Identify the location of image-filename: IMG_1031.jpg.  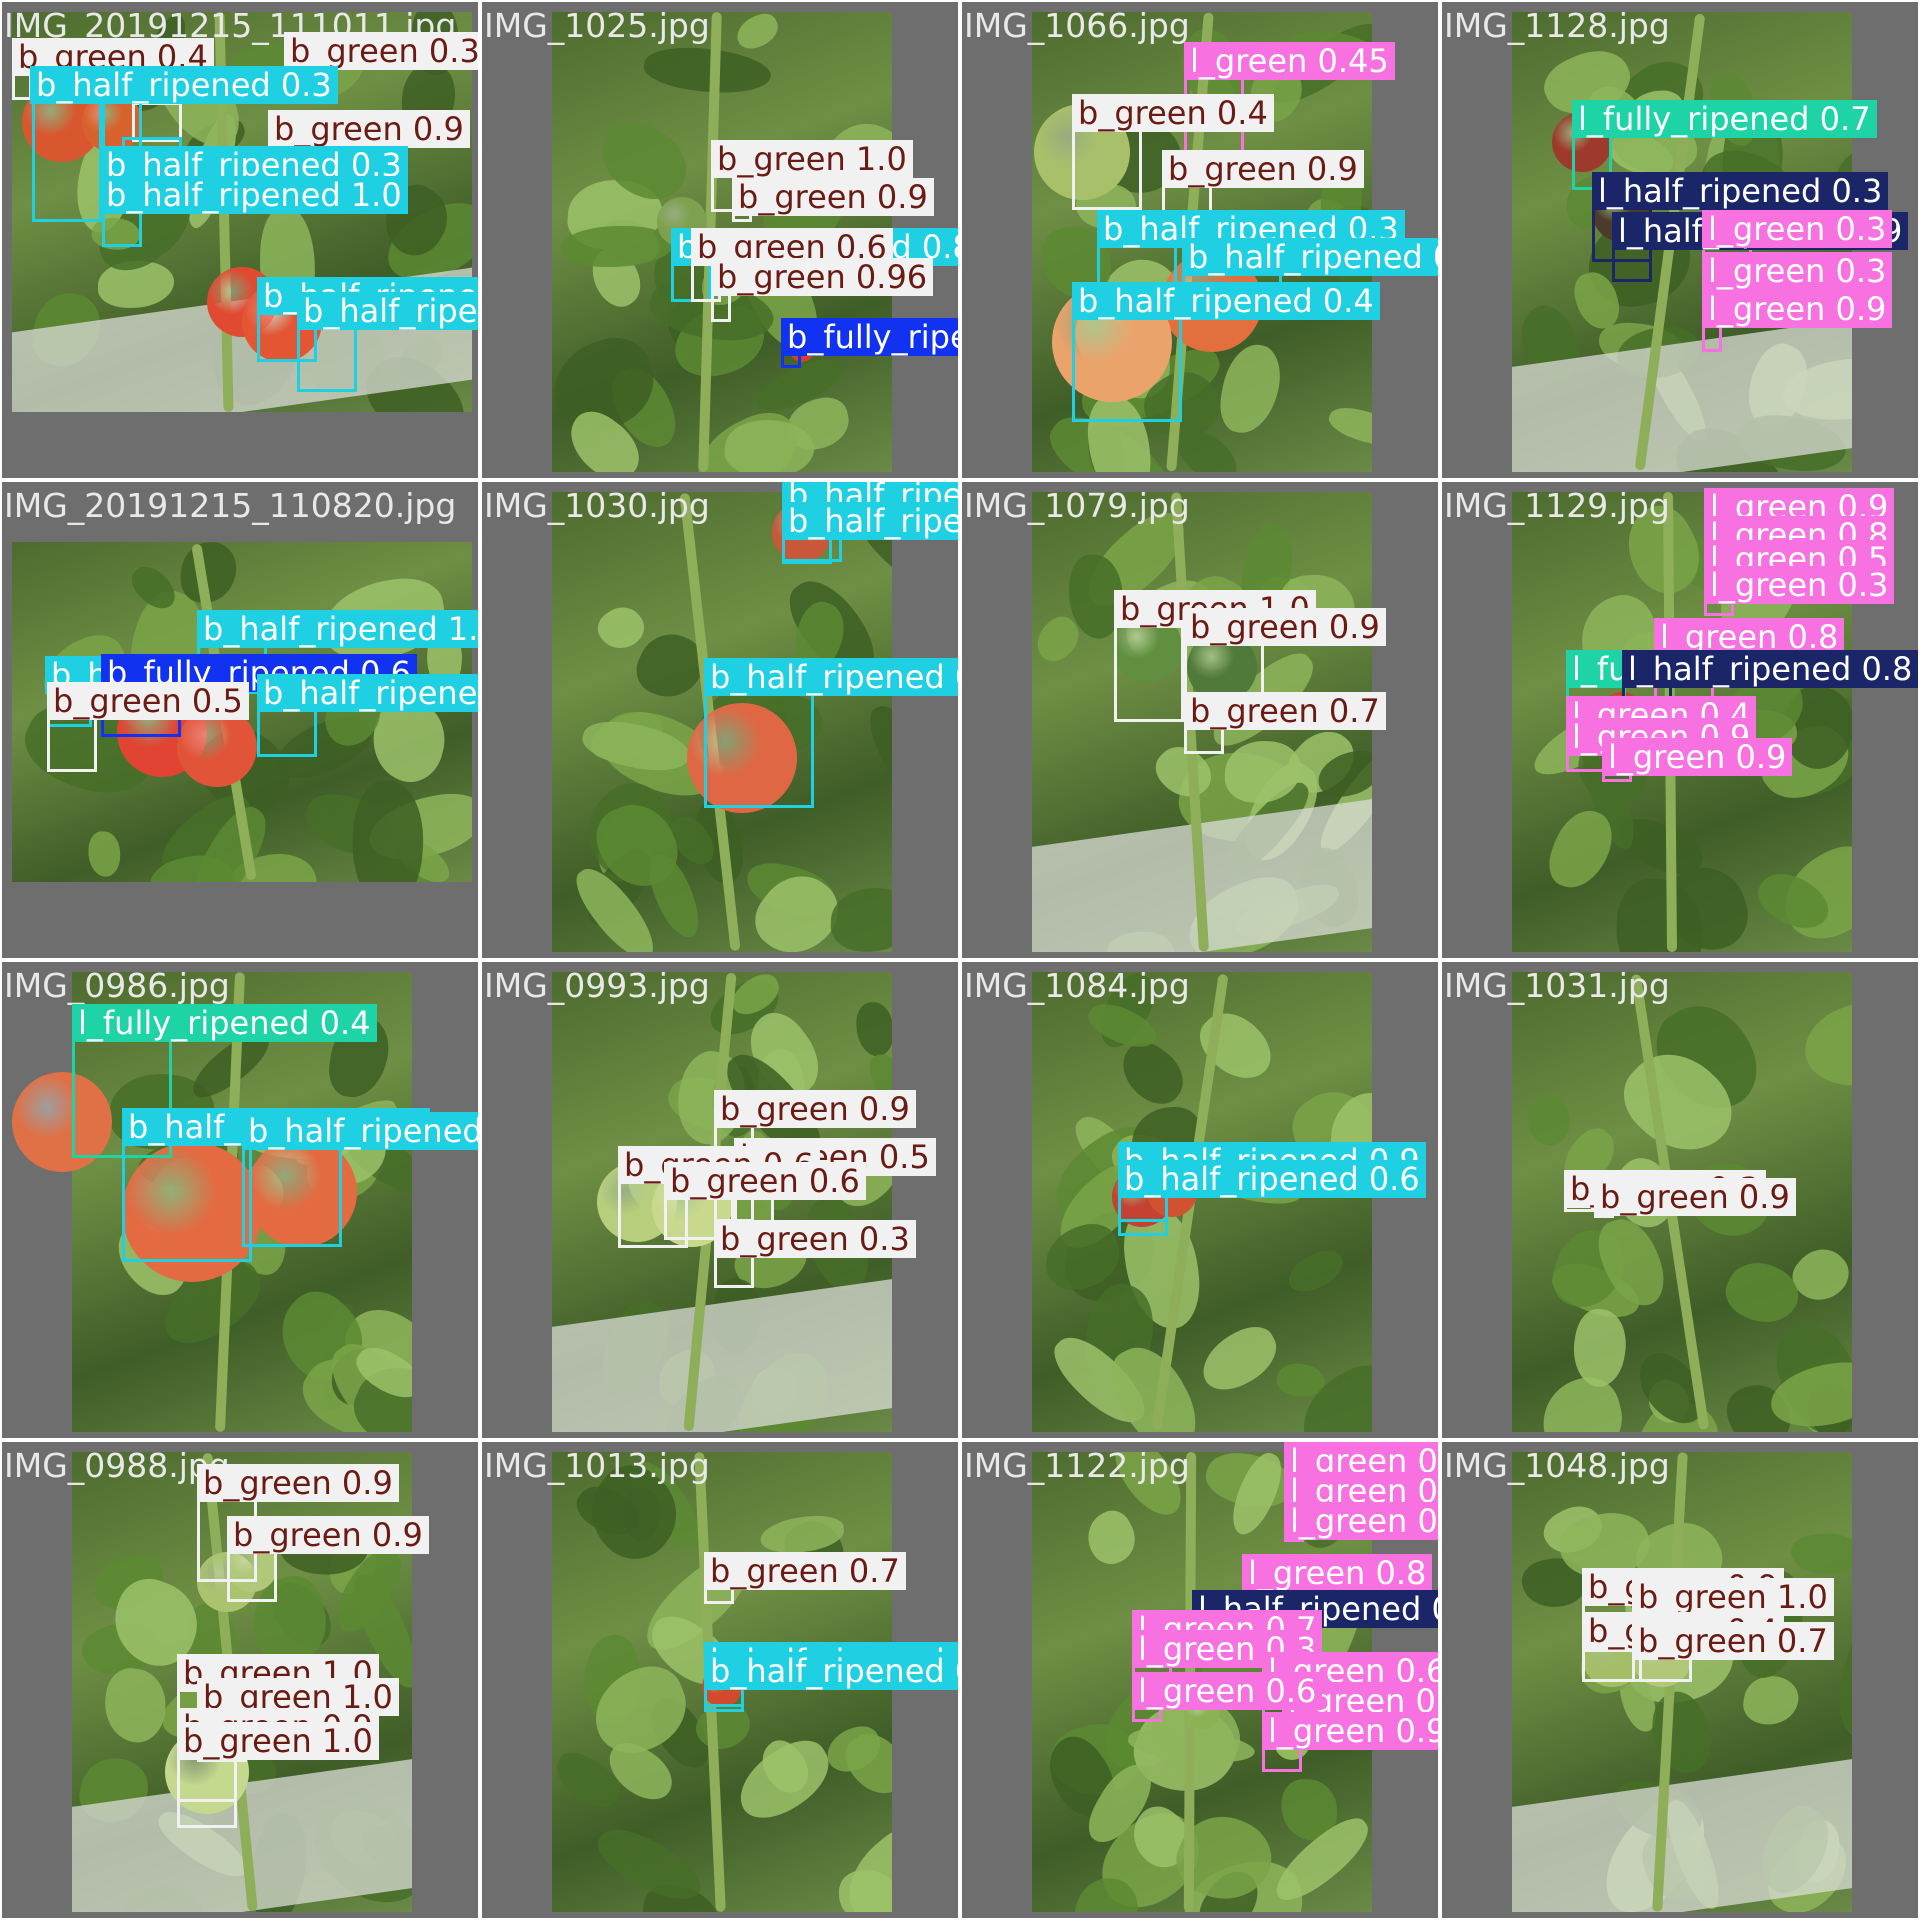
(1557, 985).